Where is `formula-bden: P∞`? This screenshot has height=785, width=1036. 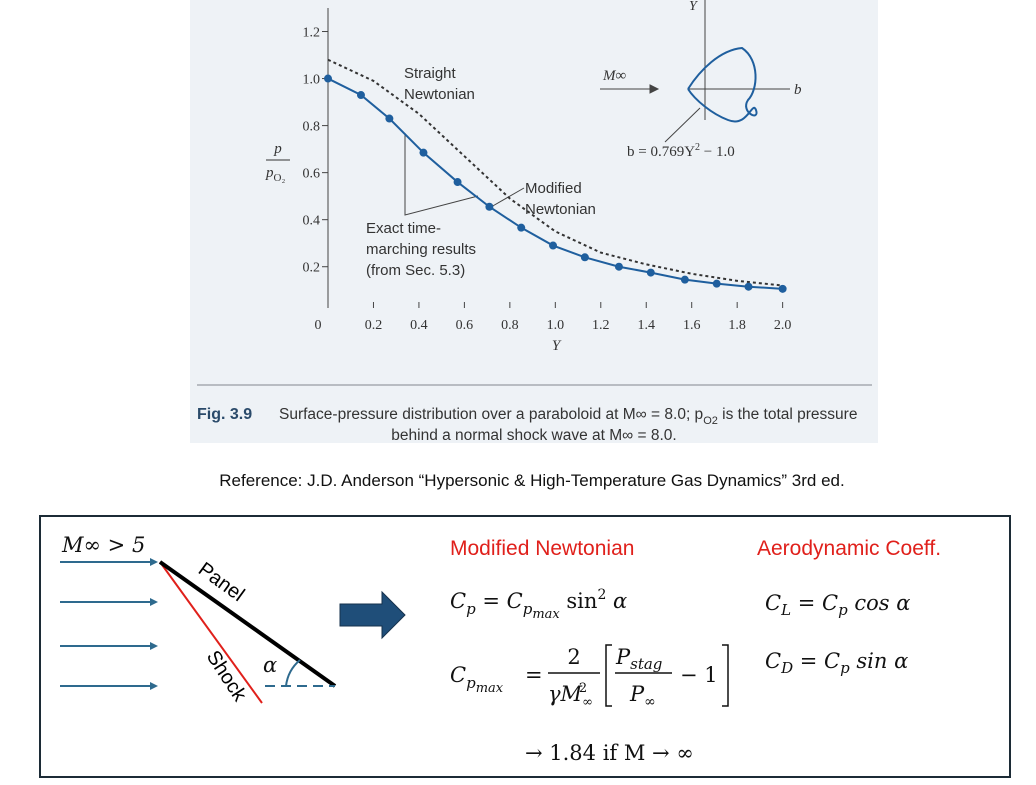 formula-bden: P∞ is located at coordinates (642, 696).